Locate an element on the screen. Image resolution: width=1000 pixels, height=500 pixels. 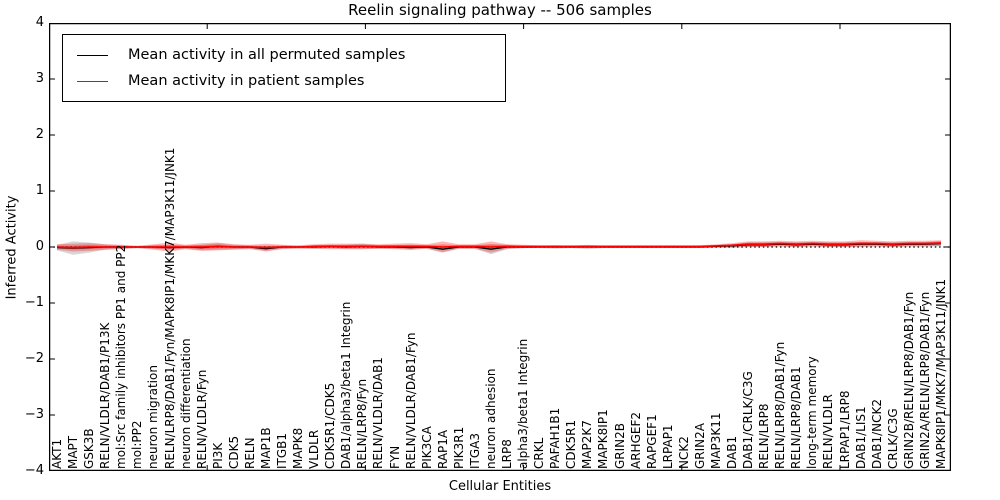
x-category-label: MAPK8IP1 is located at coordinates (603, 439).